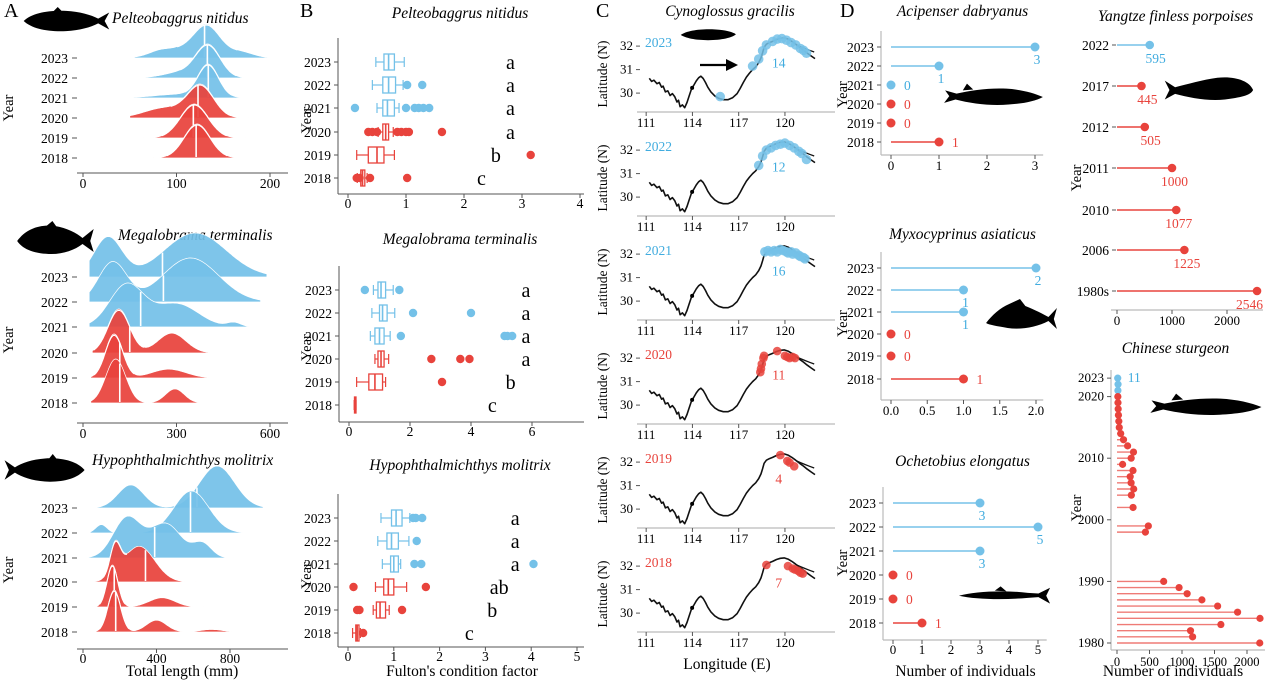  I want to click on significance-letter: b, so click(511, 383).